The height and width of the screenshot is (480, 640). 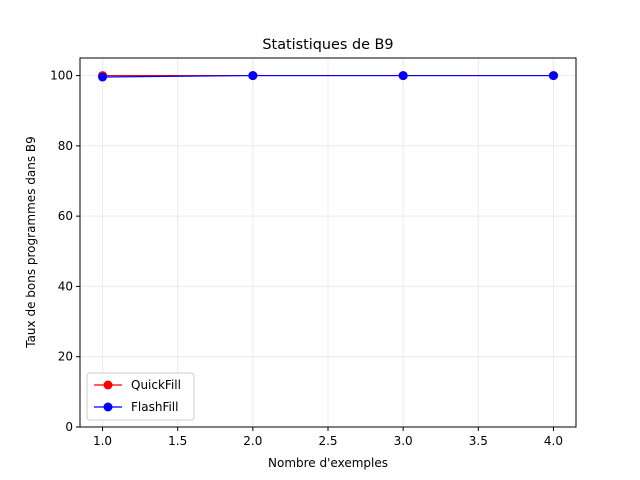 I want to click on y-tick-label: 80, so click(x=65, y=146).